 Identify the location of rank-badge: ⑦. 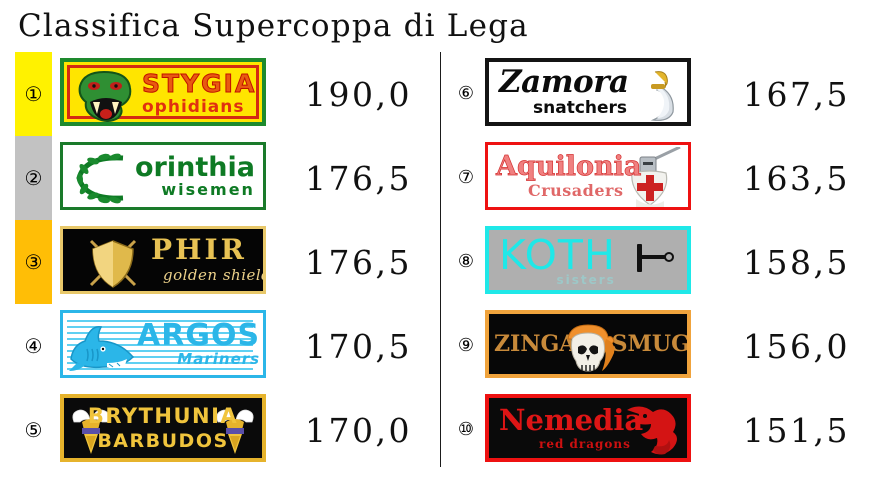
(466, 177).